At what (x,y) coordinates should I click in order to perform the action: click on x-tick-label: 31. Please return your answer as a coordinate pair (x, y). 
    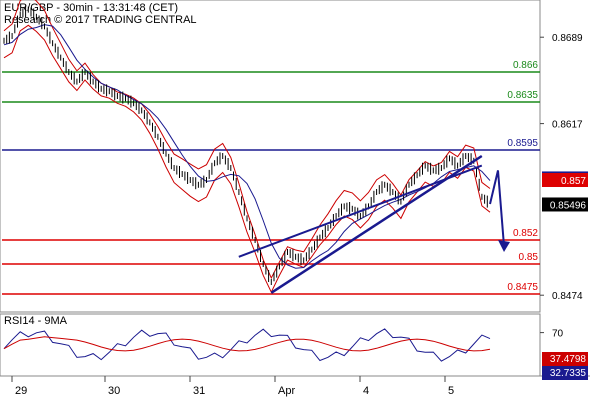
    Looking at the image, I should click on (199, 391).